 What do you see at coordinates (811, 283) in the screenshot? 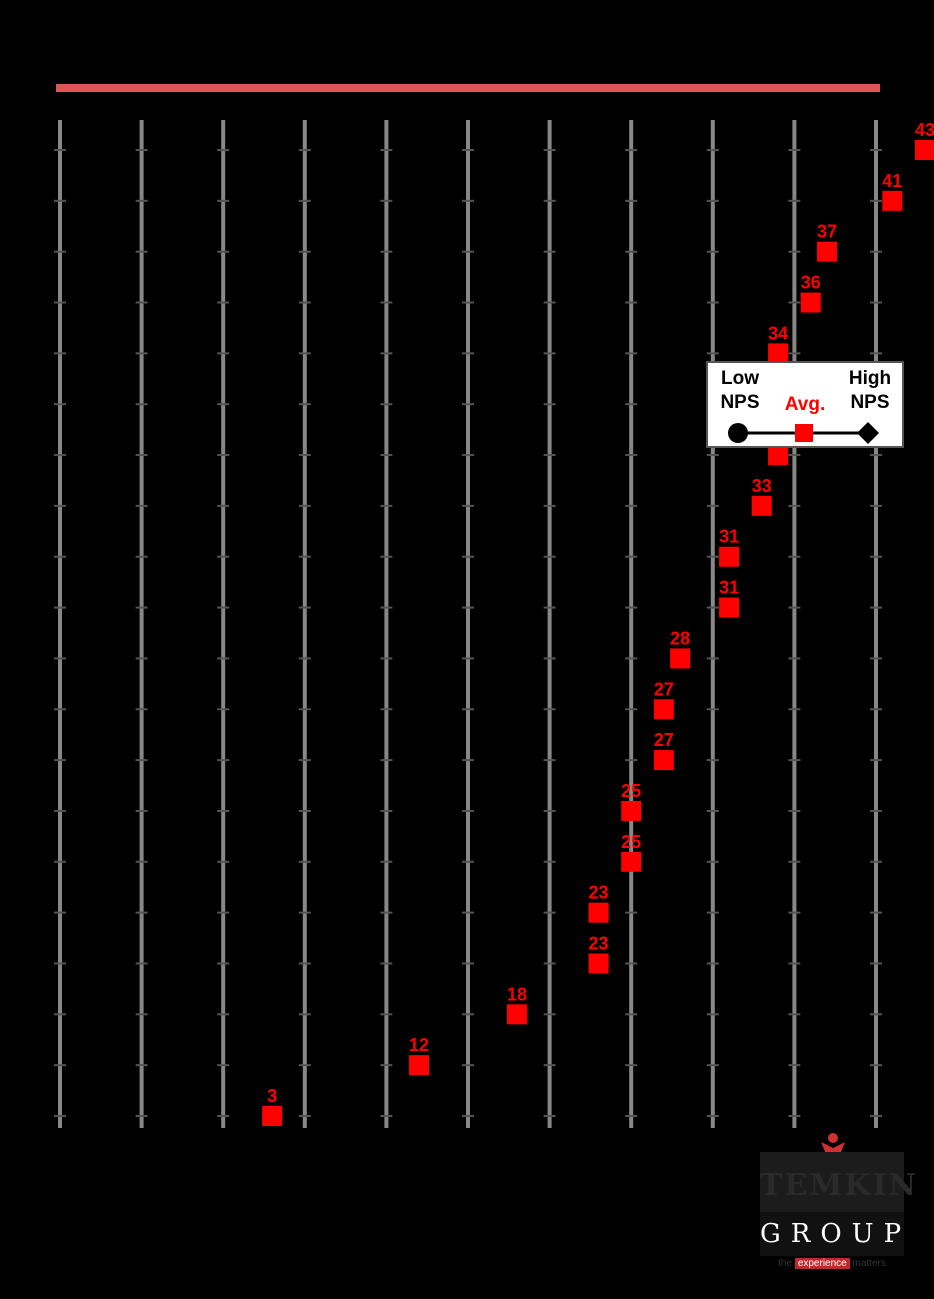
I see `avg-value-label: 36` at bounding box center [811, 283].